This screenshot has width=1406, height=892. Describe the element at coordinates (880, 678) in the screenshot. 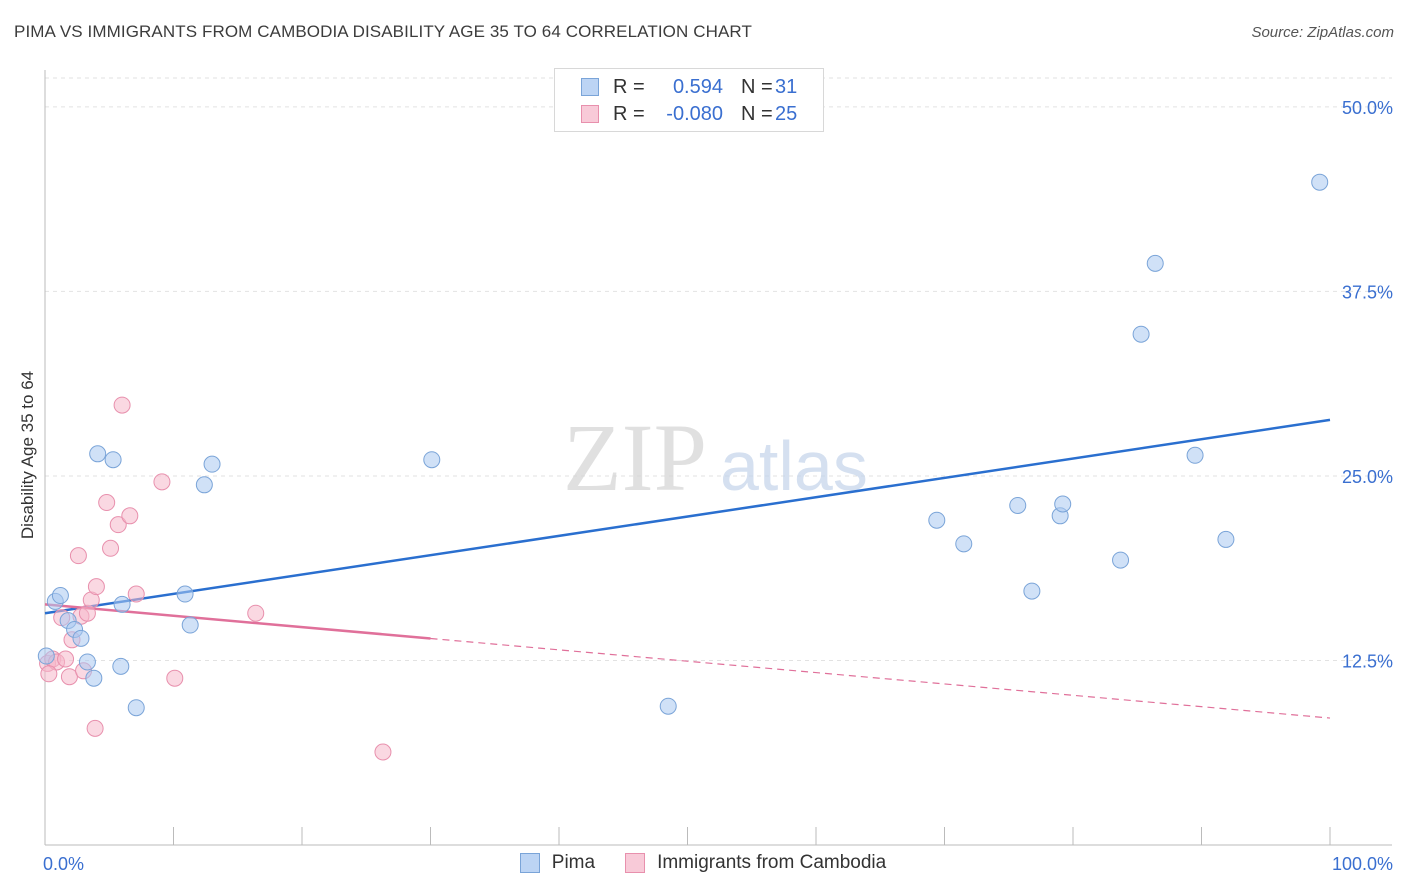

I see `cambodia-trend-extension` at that location.